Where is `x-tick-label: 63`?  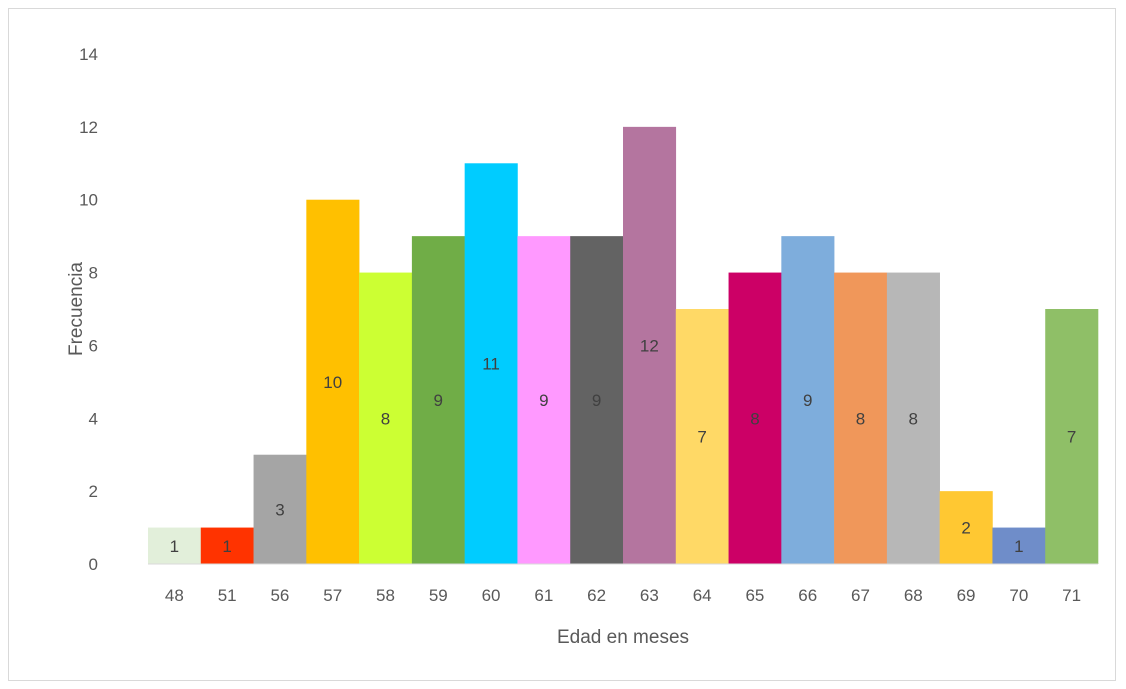 x-tick-label: 63 is located at coordinates (649, 595).